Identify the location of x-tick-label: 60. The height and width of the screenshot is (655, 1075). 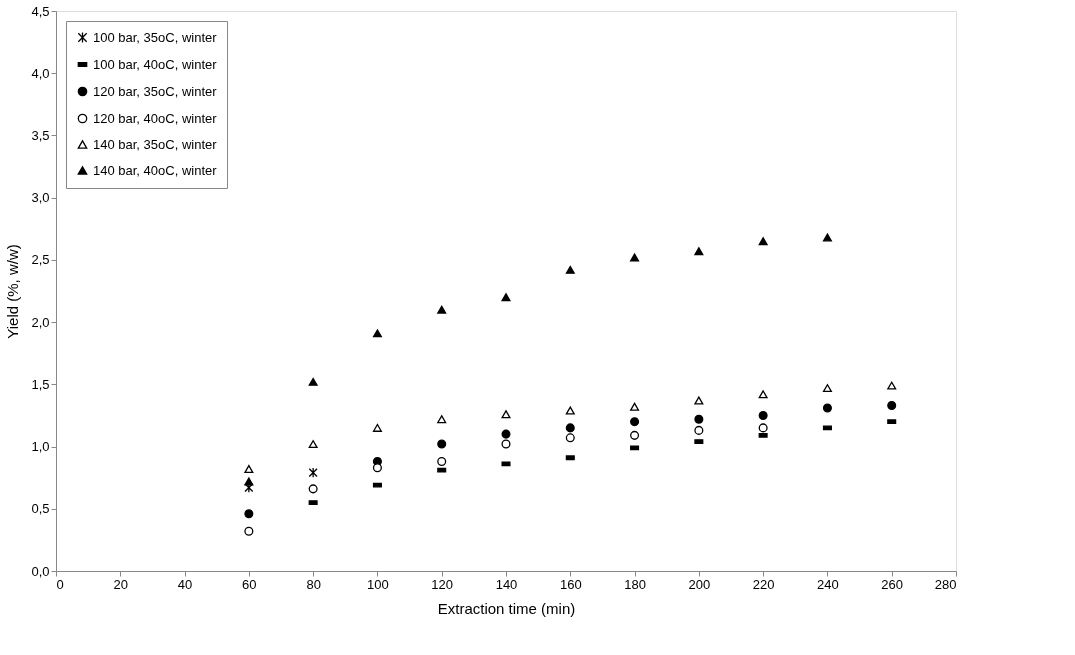
(249, 584).